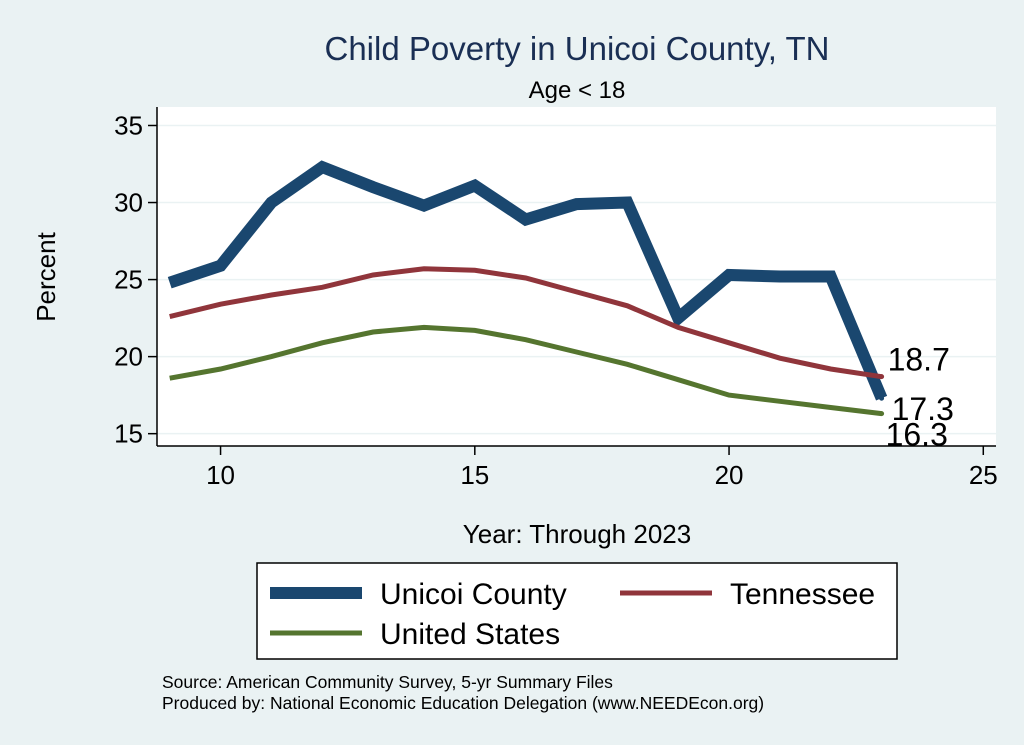 This screenshot has width=1024, height=745. What do you see at coordinates (128, 125) in the screenshot?
I see `y-tick-label-35: 35` at bounding box center [128, 125].